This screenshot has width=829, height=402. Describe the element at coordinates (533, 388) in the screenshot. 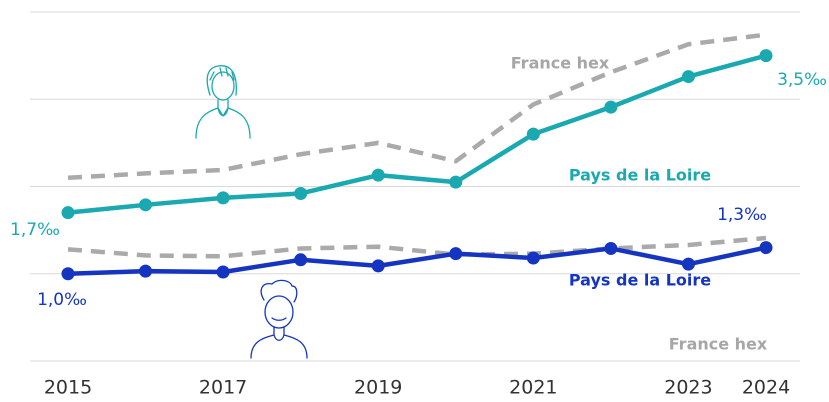

I see `x-tick-label: 2021` at that location.